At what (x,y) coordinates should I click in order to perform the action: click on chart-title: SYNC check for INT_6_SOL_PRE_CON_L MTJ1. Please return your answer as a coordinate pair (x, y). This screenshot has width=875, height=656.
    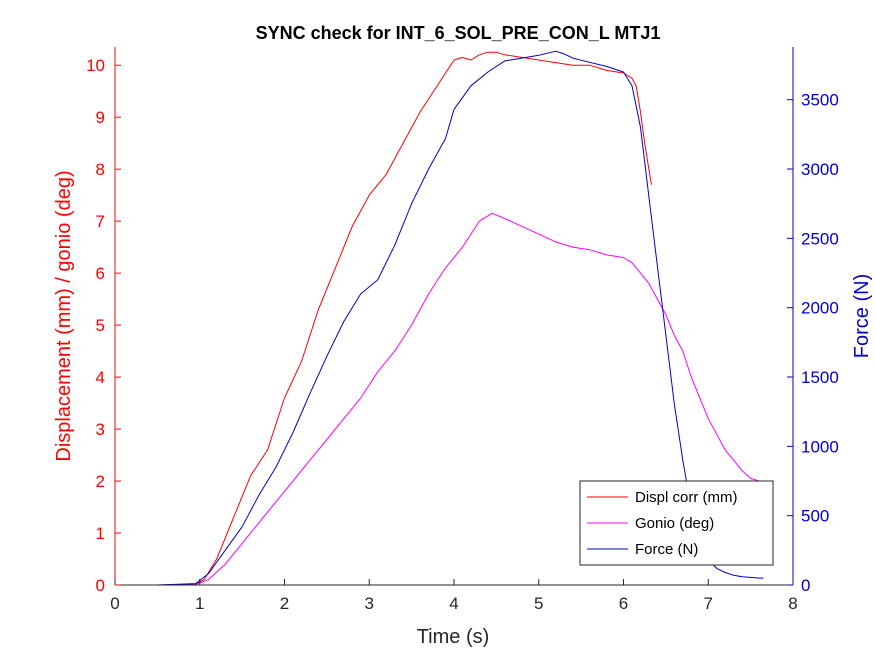
    Looking at the image, I should click on (458, 33).